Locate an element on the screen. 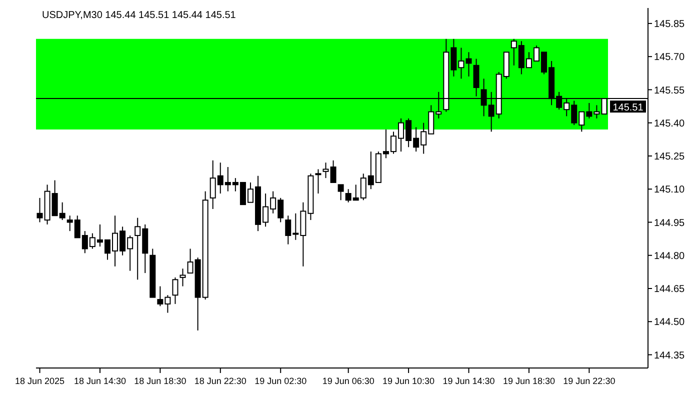 This screenshot has width=700, height=400. y-tick-label: 145.25 is located at coordinates (670, 157).